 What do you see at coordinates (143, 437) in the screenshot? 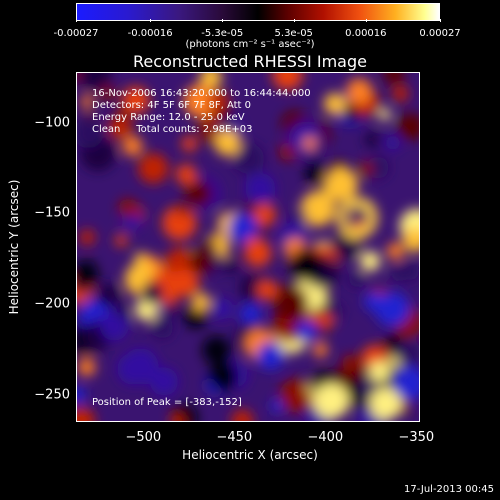
I see `x-tick-label: −500` at bounding box center [143, 437].